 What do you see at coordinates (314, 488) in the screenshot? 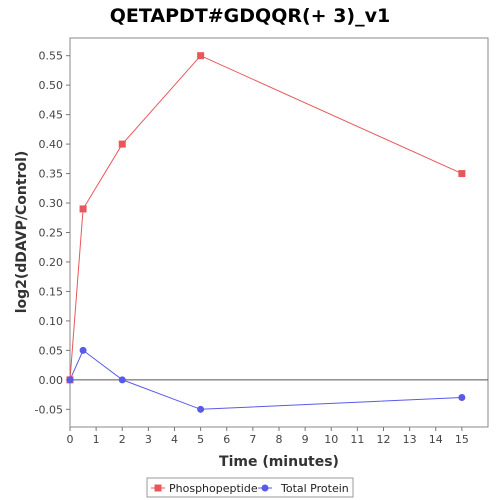
I see `legend-label-total-protein: Total Protein` at bounding box center [314, 488].